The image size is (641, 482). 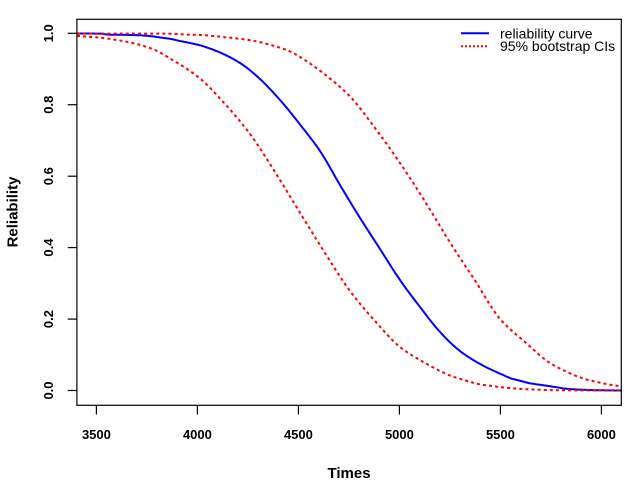 What do you see at coordinates (399, 434) in the screenshot?
I see `svg-text: 5000` at bounding box center [399, 434].